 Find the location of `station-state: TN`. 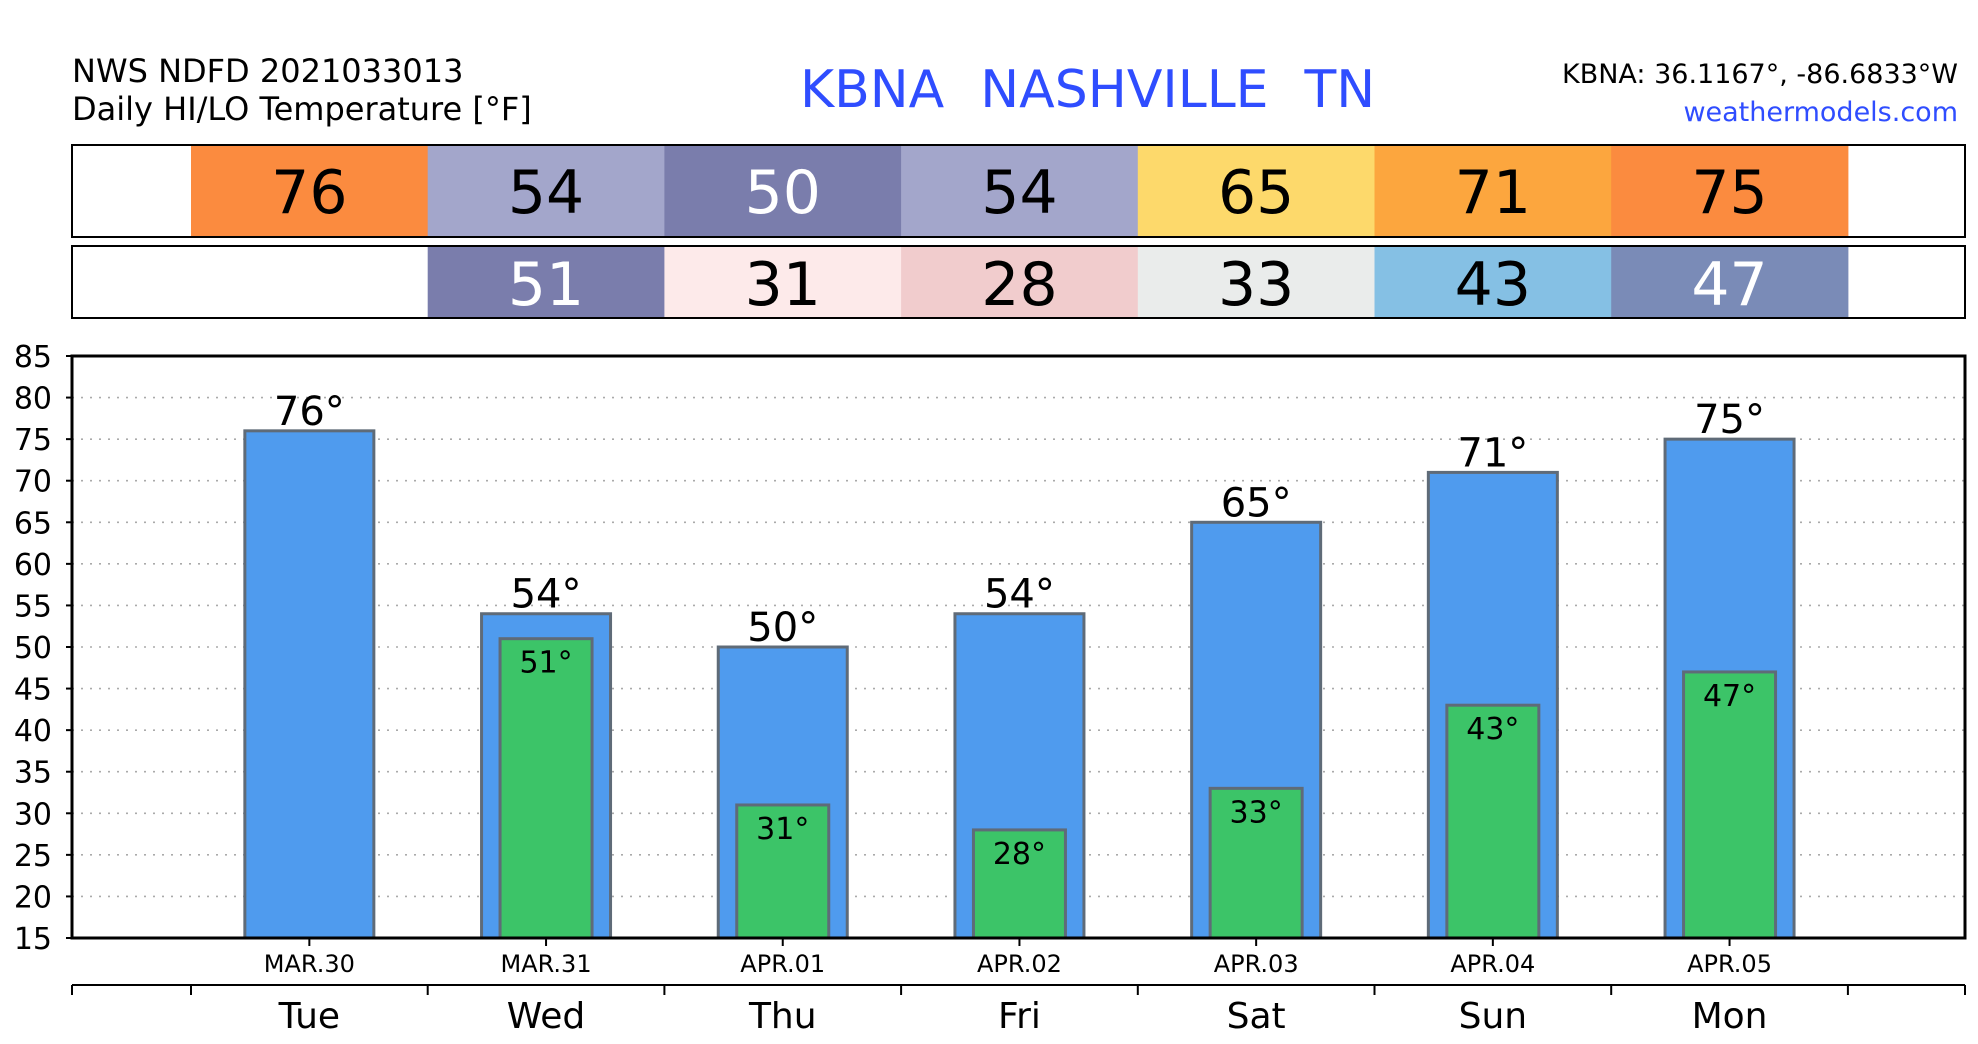

station-state: TN is located at coordinates (1340, 90).